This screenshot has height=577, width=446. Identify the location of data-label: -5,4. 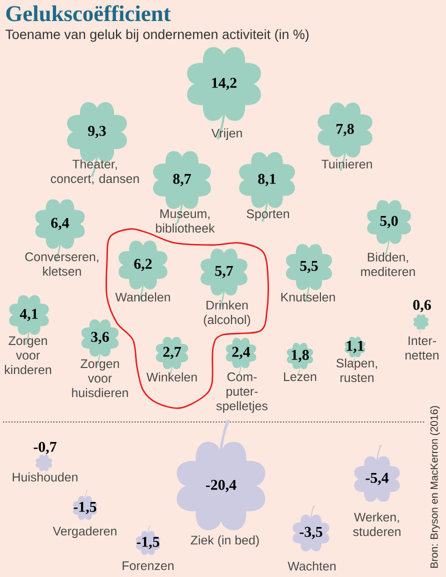
(377, 479).